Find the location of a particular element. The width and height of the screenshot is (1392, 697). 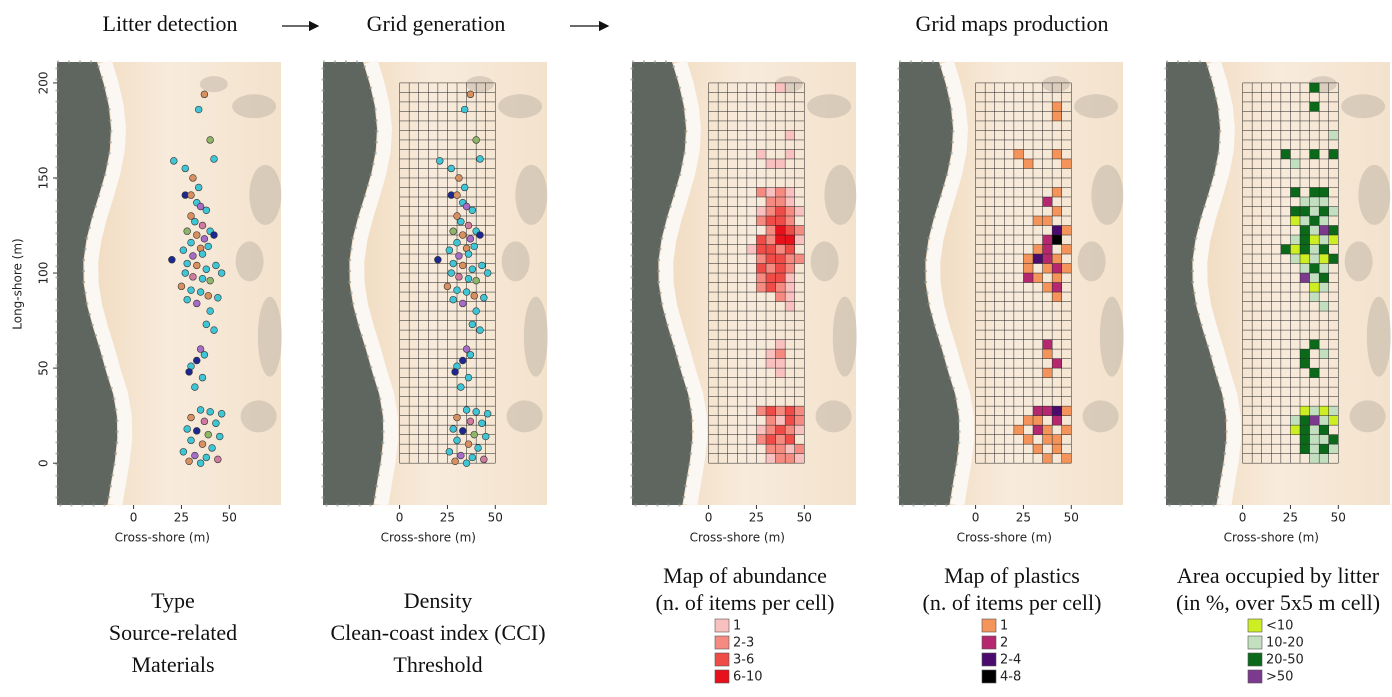

x-tick-label: 25 is located at coordinates (181, 518).